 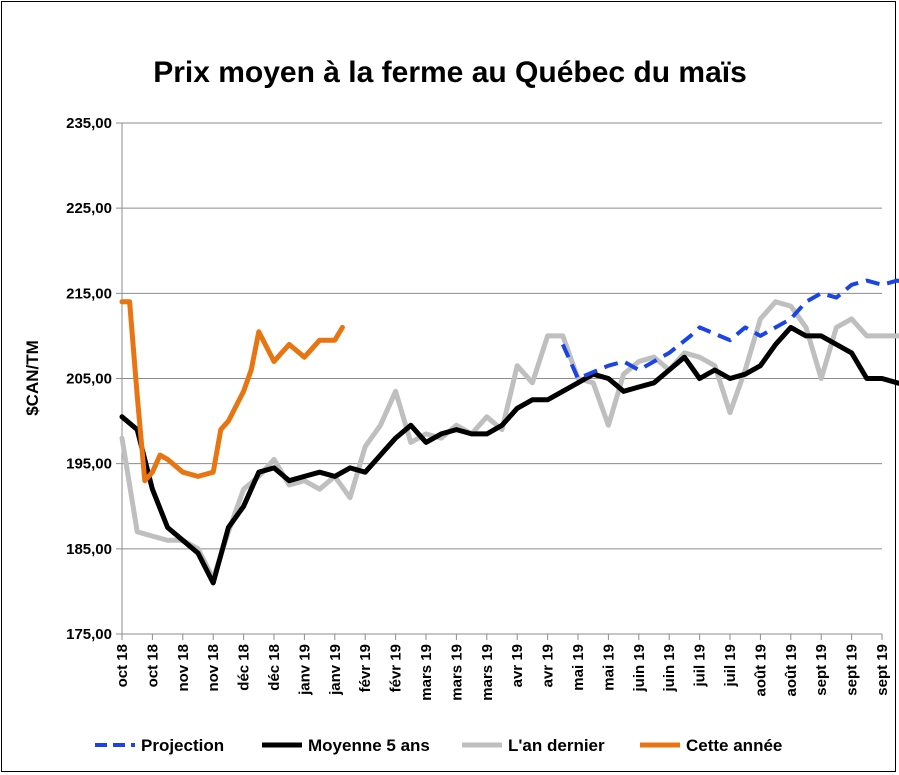 What do you see at coordinates (89, 208) in the screenshot?
I see `y-tick-label: 225,00` at bounding box center [89, 208].